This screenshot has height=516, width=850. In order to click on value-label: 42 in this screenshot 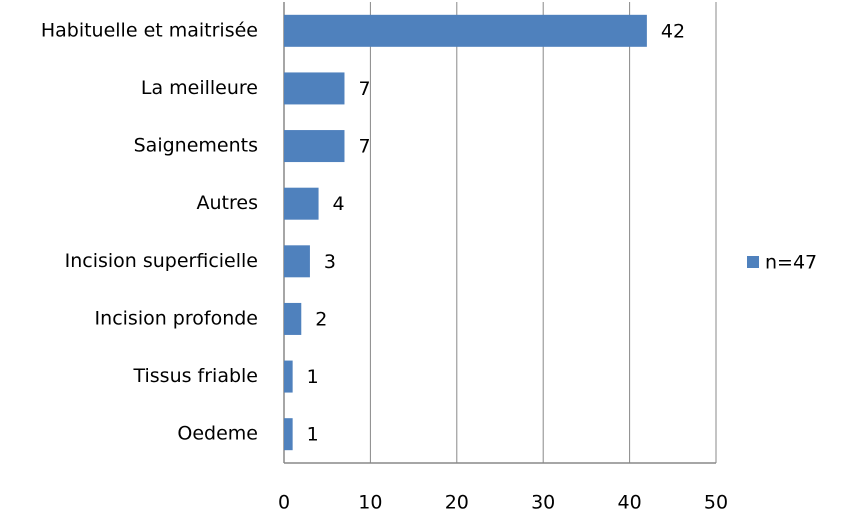, I will do `click(673, 31)`.